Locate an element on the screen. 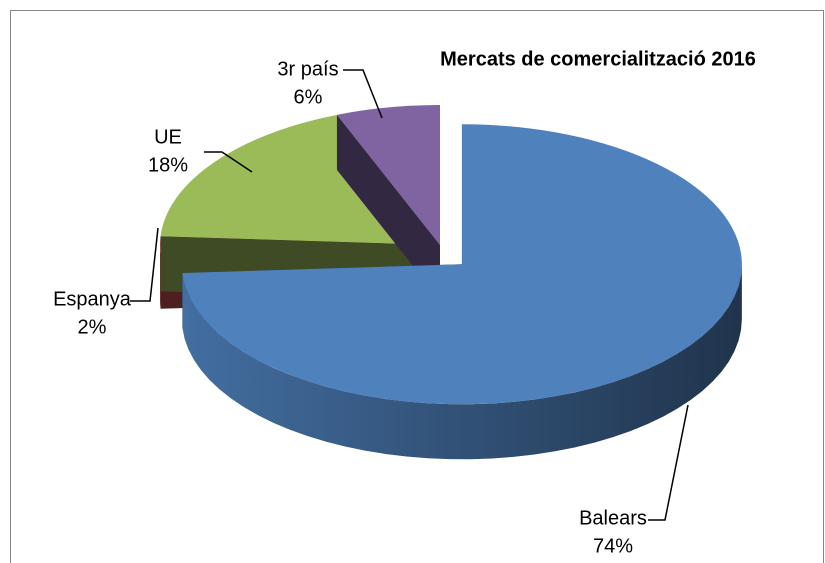 The height and width of the screenshot is (563, 825). chart-title: Mercats de comercialització 2016 is located at coordinates (598, 59).